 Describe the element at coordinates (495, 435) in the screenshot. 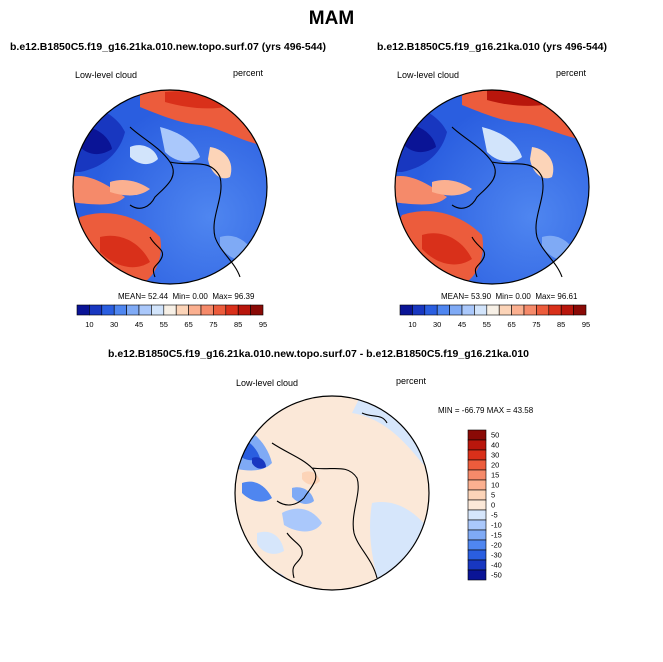

I see `colorbar-tick-label: 50` at that location.